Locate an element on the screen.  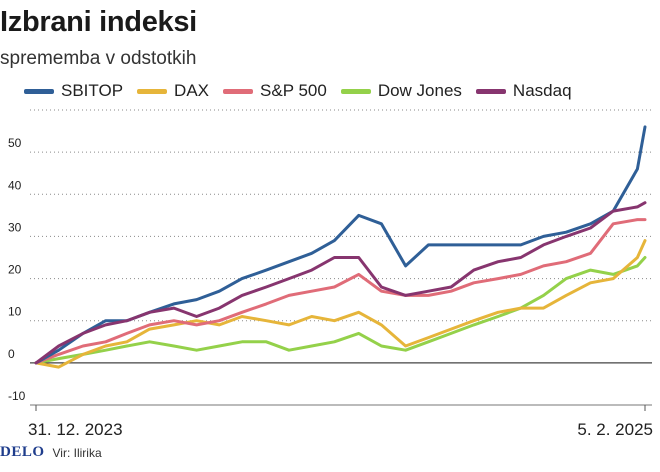
y-tick-label: 30 is located at coordinates (15, 227).